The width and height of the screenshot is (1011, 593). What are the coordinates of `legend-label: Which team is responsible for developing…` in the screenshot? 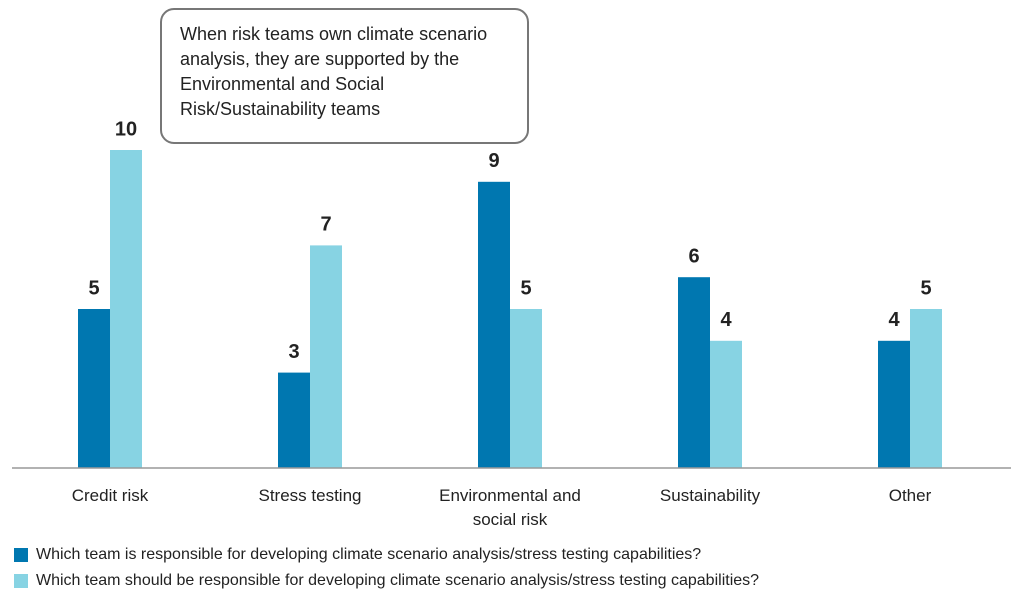 It's located at (369, 554).